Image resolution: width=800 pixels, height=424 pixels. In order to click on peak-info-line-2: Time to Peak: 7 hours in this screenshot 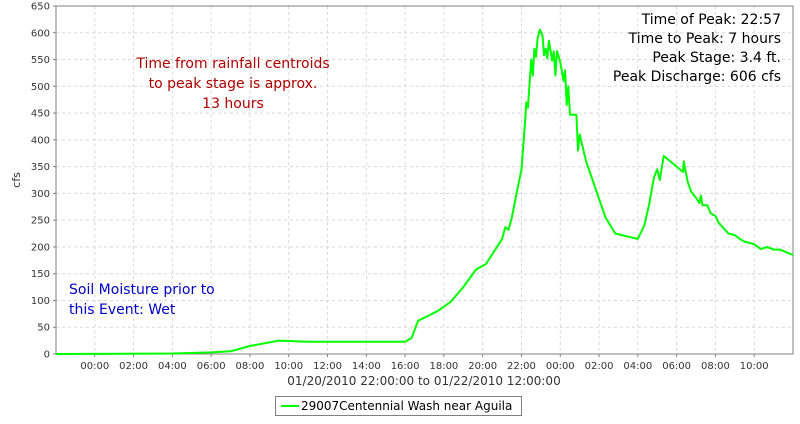, I will do `click(704, 39)`.